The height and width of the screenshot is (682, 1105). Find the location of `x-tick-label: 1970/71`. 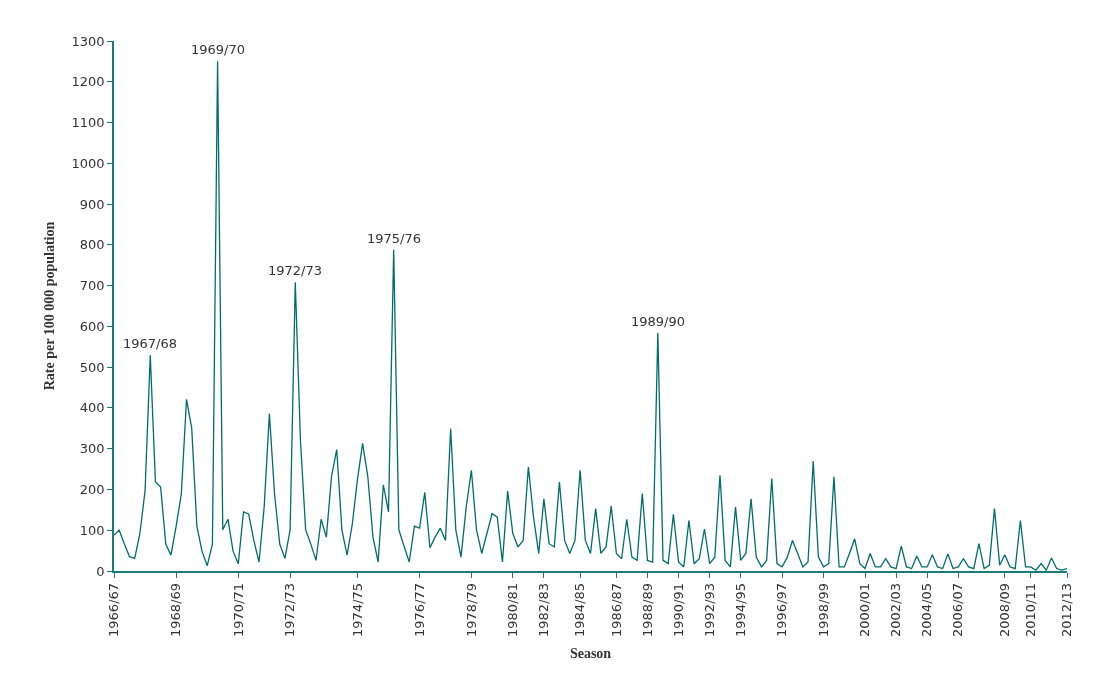

x-tick-label: 1970/71 is located at coordinates (238, 609).